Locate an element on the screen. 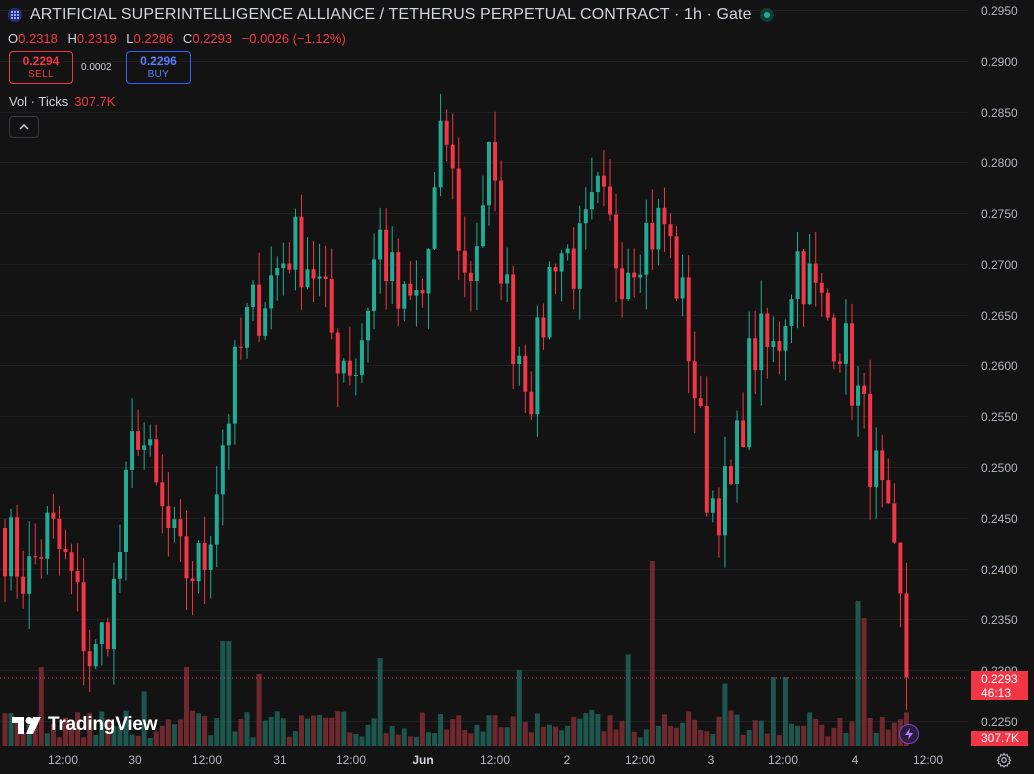 The image size is (1034, 774). volume-legend: Vol · Ticks 307.7K is located at coordinates (62, 101).